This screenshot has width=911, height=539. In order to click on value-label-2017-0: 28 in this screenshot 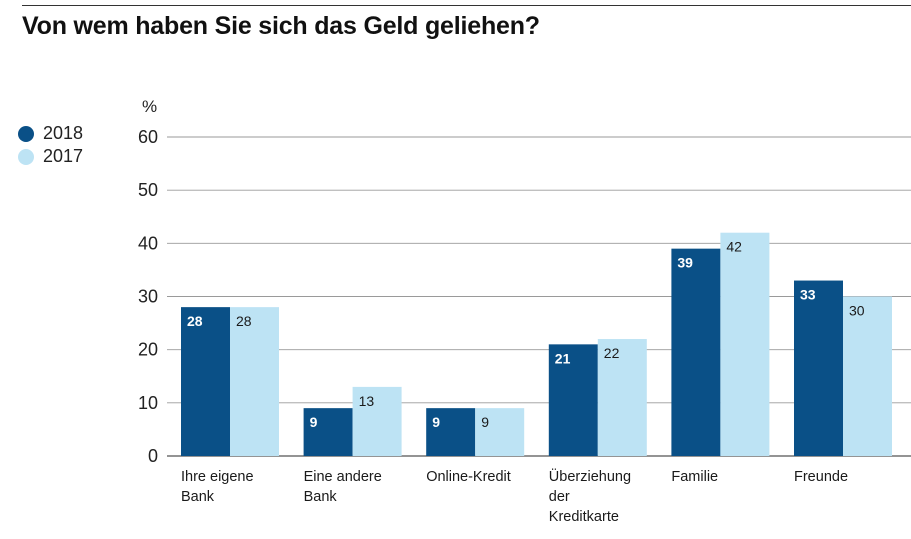, I will do `click(244, 321)`.